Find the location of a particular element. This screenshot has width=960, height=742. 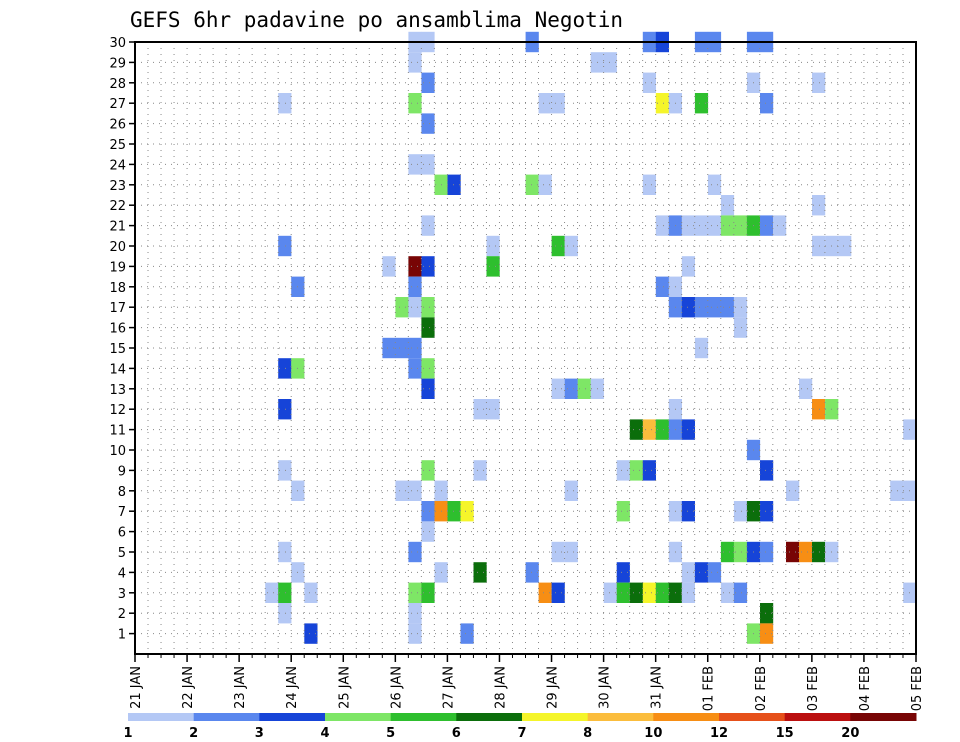

x-tick-label: 29 JAN is located at coordinates (553, 687).